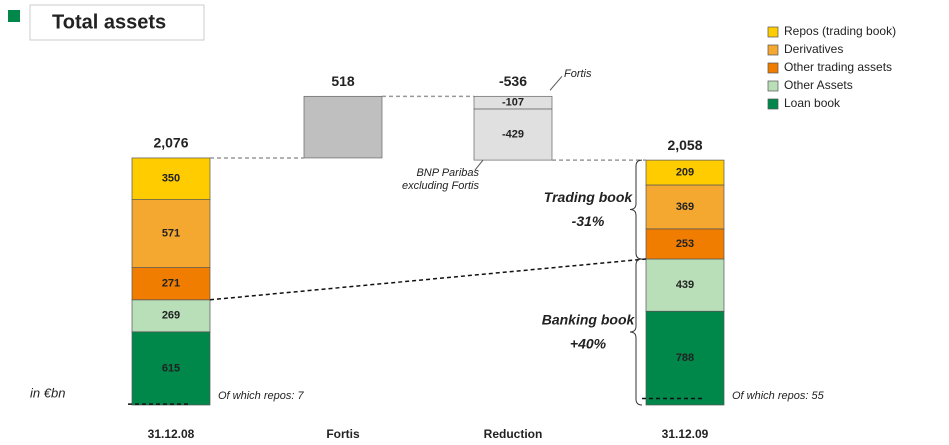  What do you see at coordinates (343, 434) in the screenshot?
I see `x-tick-label: Fortis` at bounding box center [343, 434].